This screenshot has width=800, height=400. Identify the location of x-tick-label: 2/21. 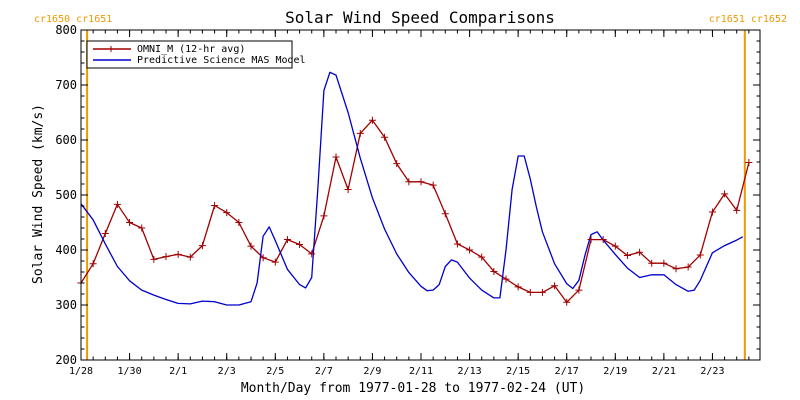
(664, 371).